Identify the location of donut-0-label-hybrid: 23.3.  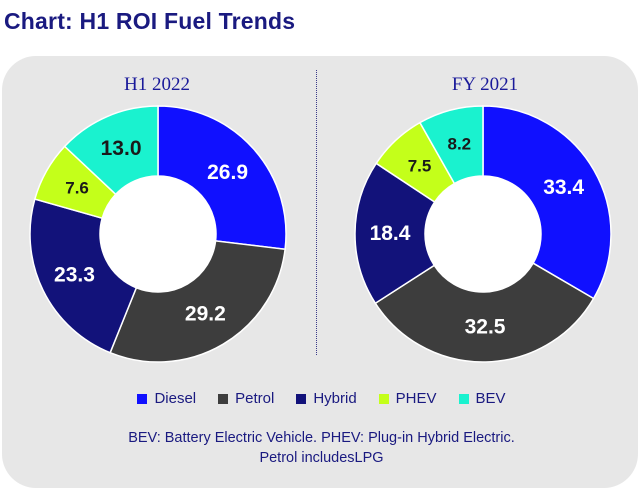
(74, 274).